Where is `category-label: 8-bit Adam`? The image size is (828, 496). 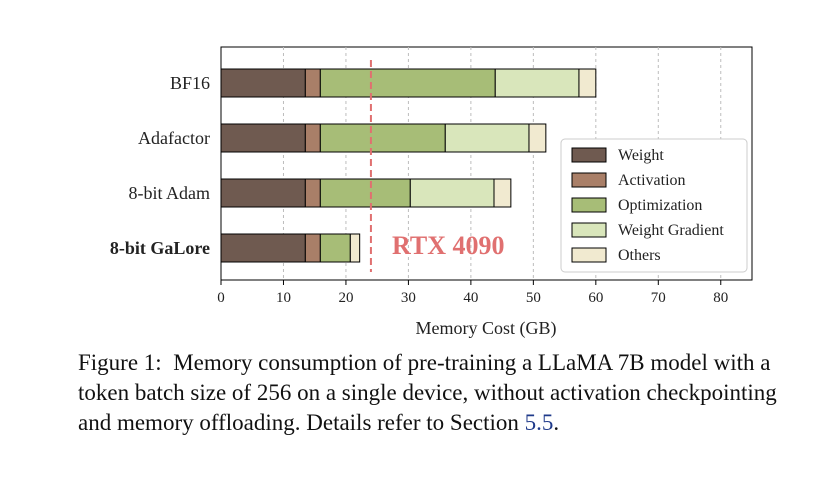
category-label: 8-bit Adam is located at coordinates (170, 193).